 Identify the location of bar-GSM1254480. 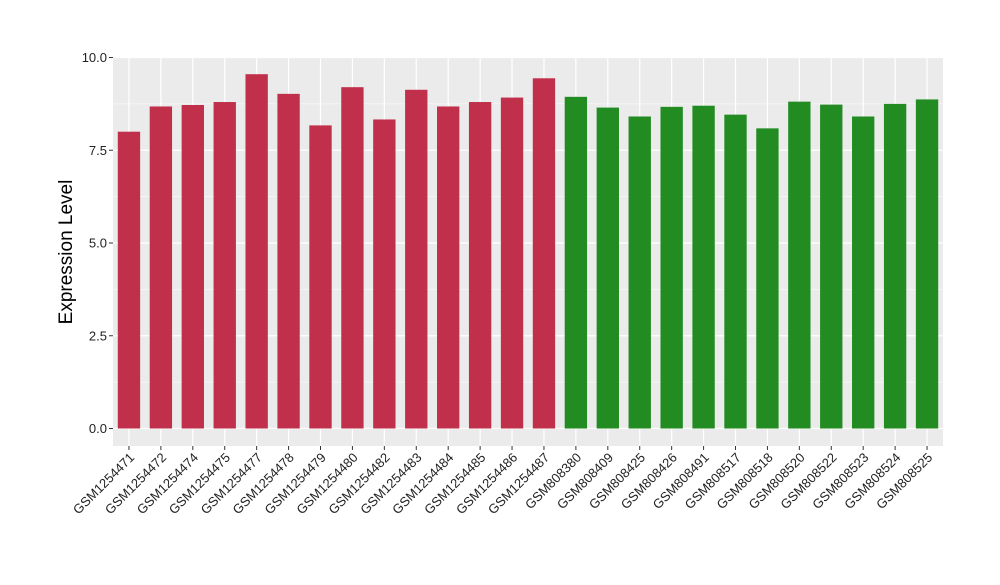
(352, 258).